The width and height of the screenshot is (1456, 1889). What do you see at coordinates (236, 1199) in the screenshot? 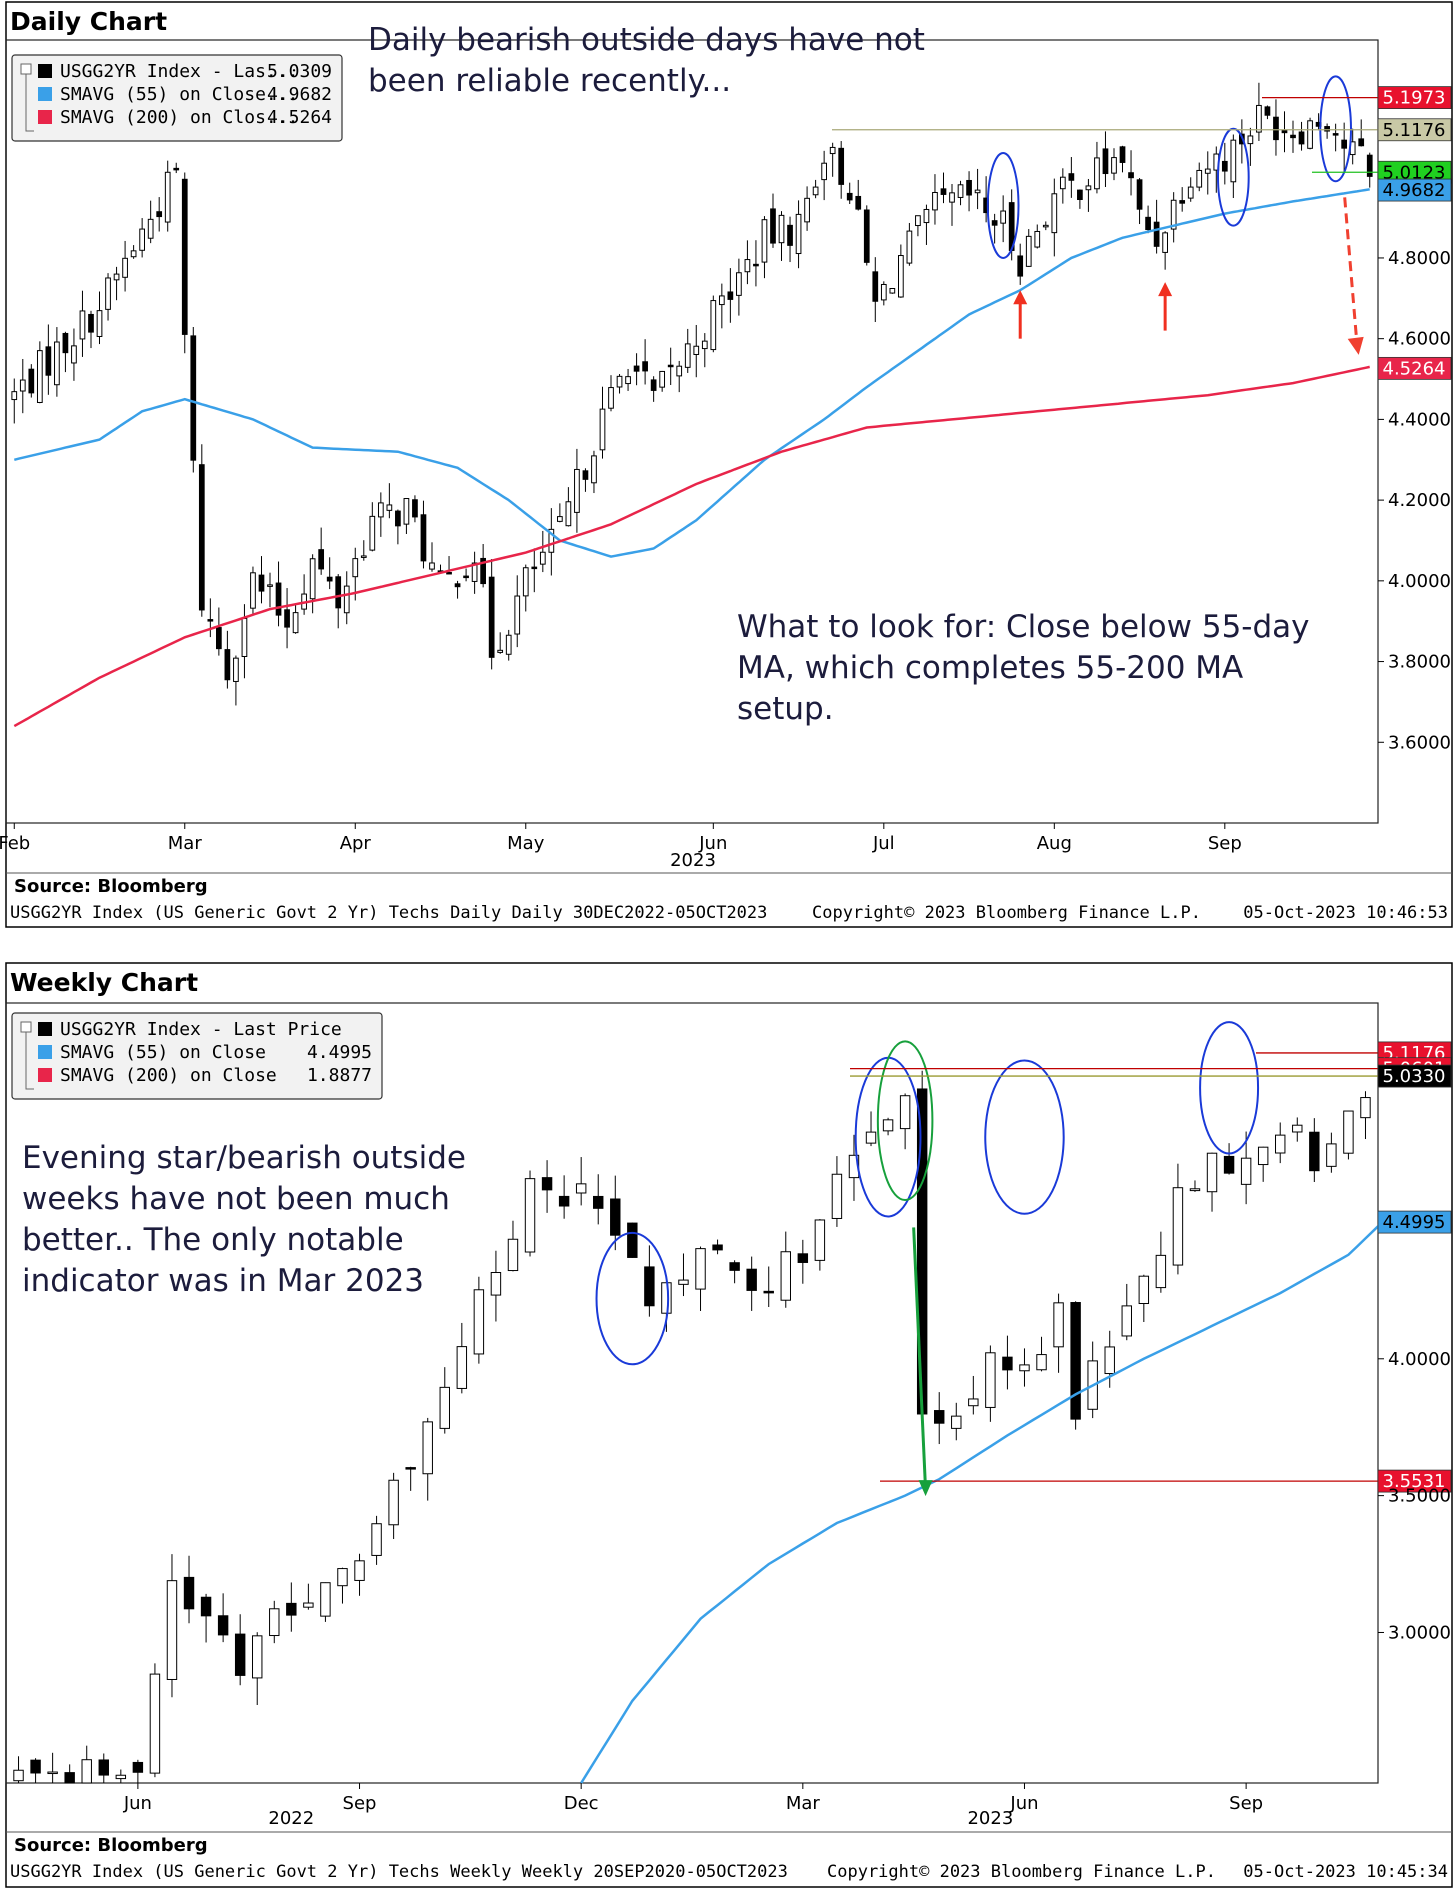
I see `weekly-annotation-line-2: weeks have not been much` at bounding box center [236, 1199].